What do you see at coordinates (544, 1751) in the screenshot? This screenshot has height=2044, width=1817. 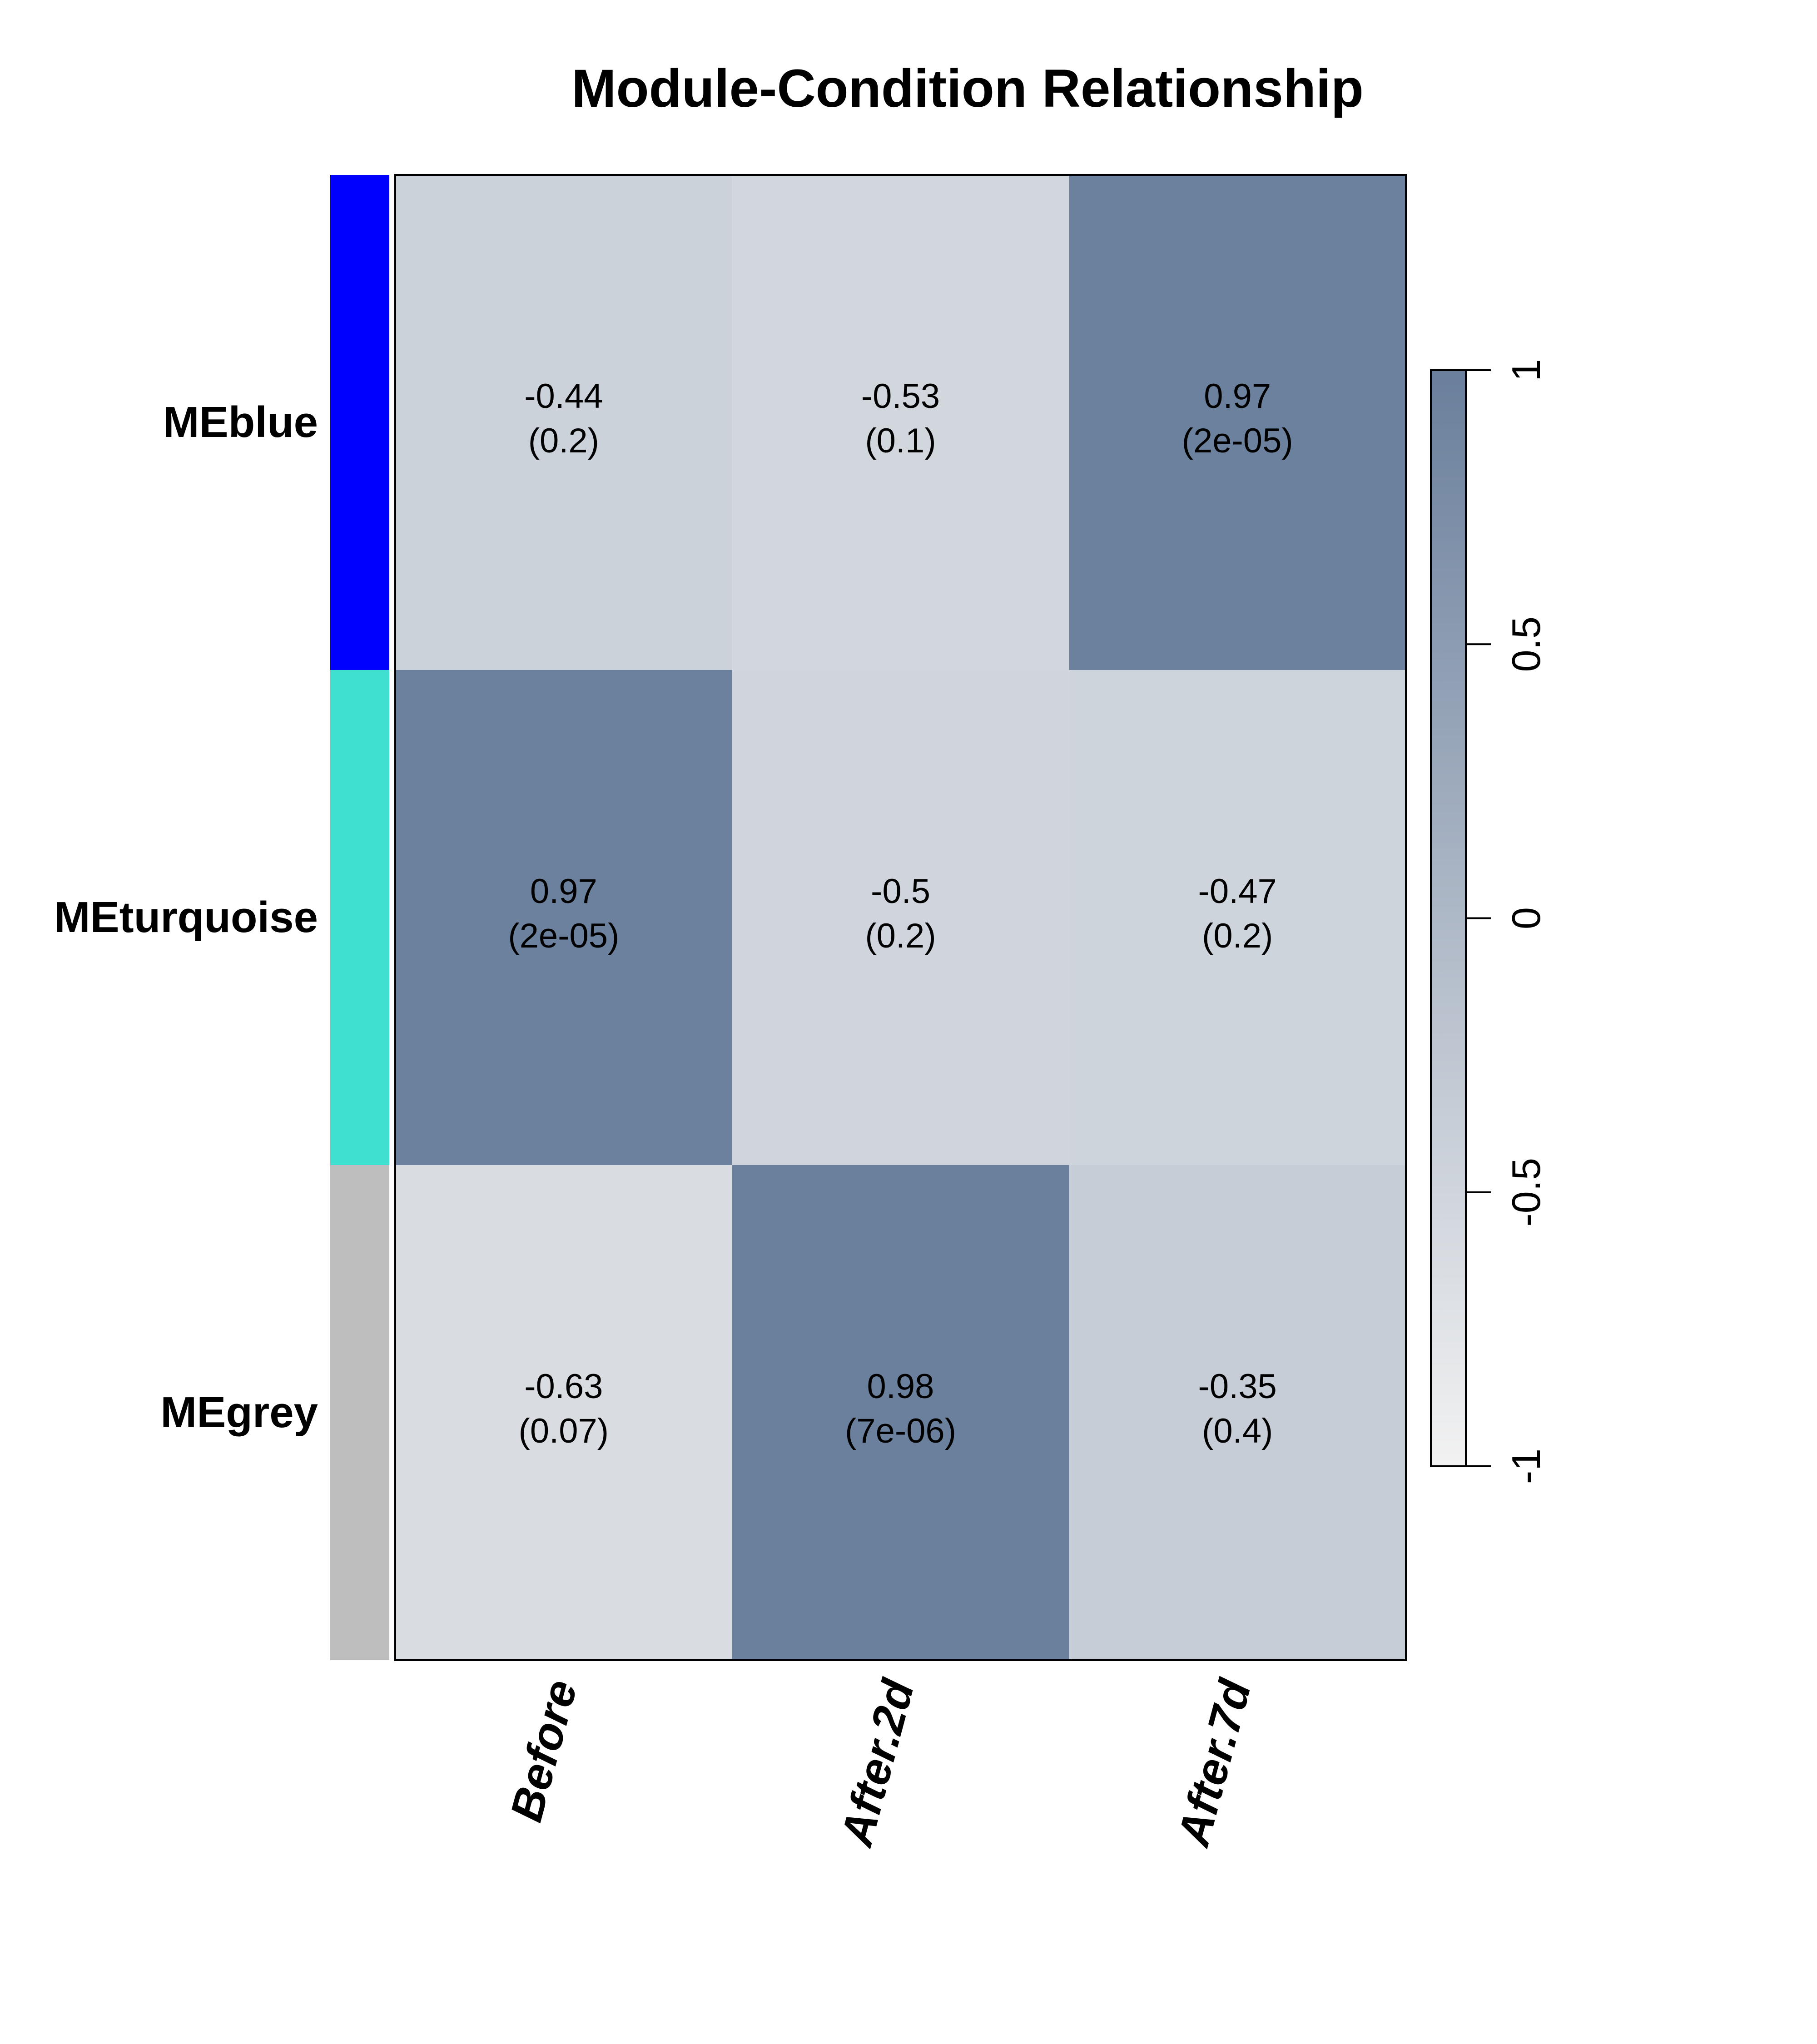 I see `column-label-Before: Before` at bounding box center [544, 1751].